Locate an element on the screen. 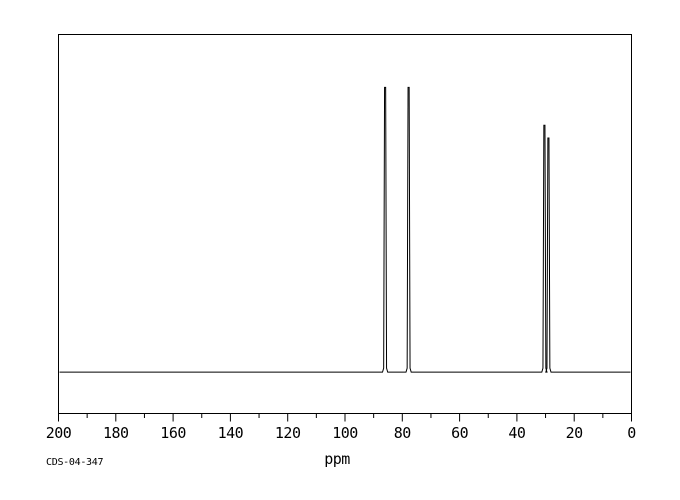 The image size is (680, 500). x-axis-tick-label: 80 is located at coordinates (402, 433).